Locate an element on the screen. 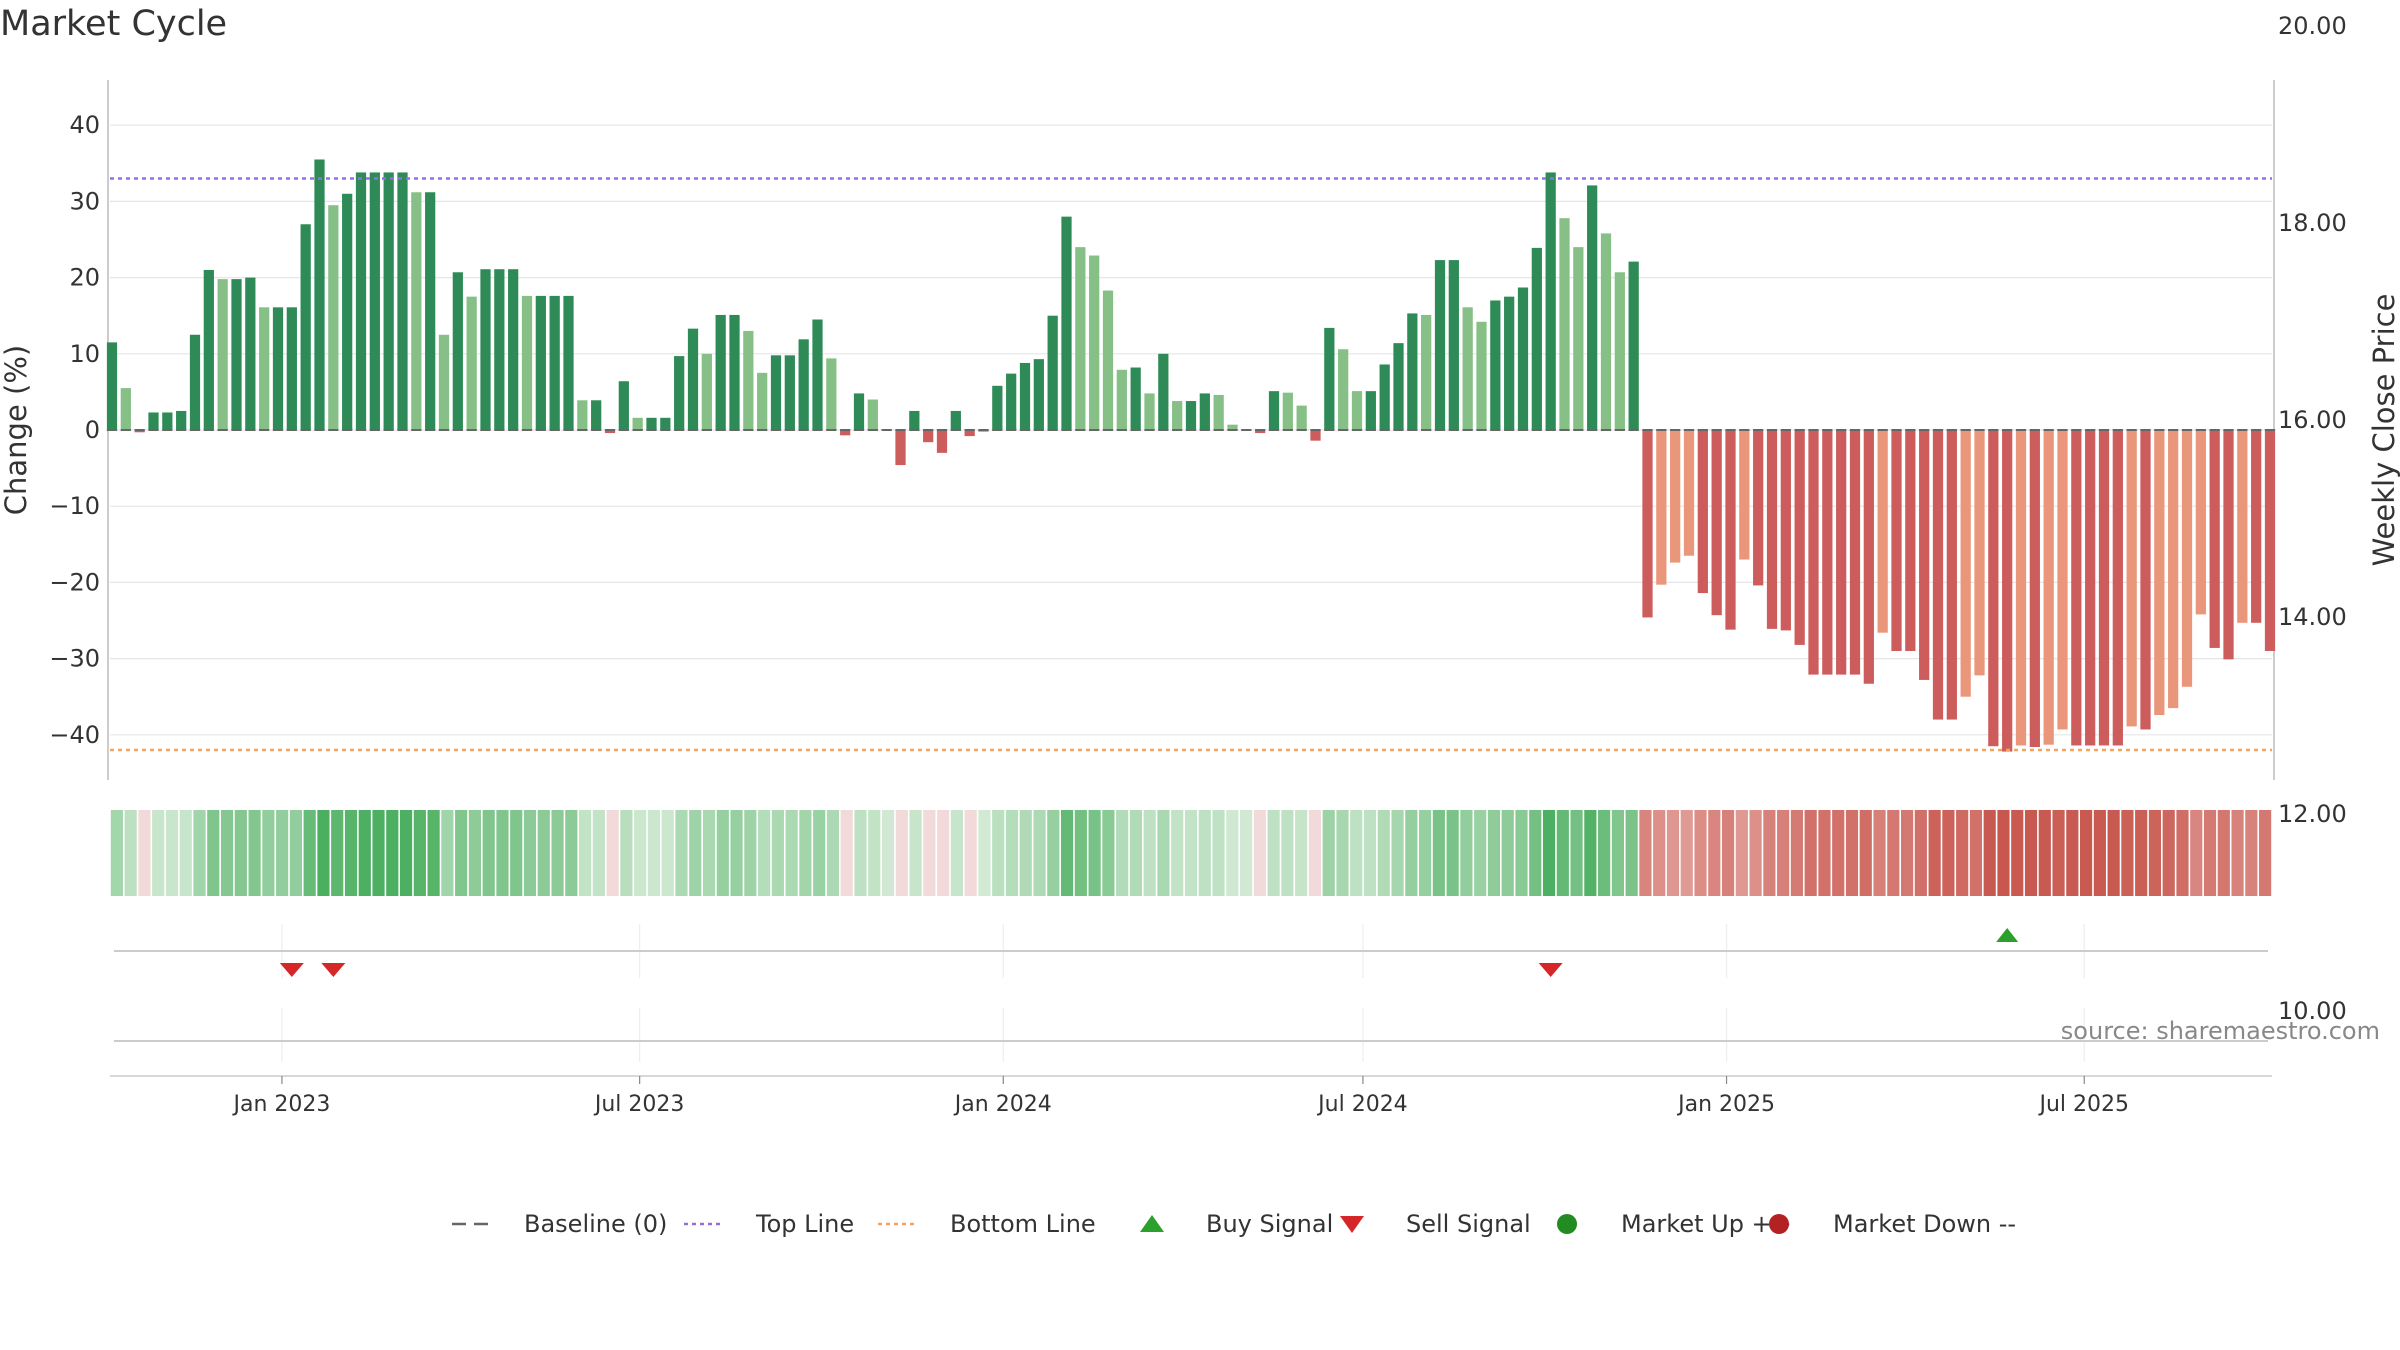 This screenshot has height=1350, width=2400. legend-triangle-down-icon is located at coordinates (1352, 1224).